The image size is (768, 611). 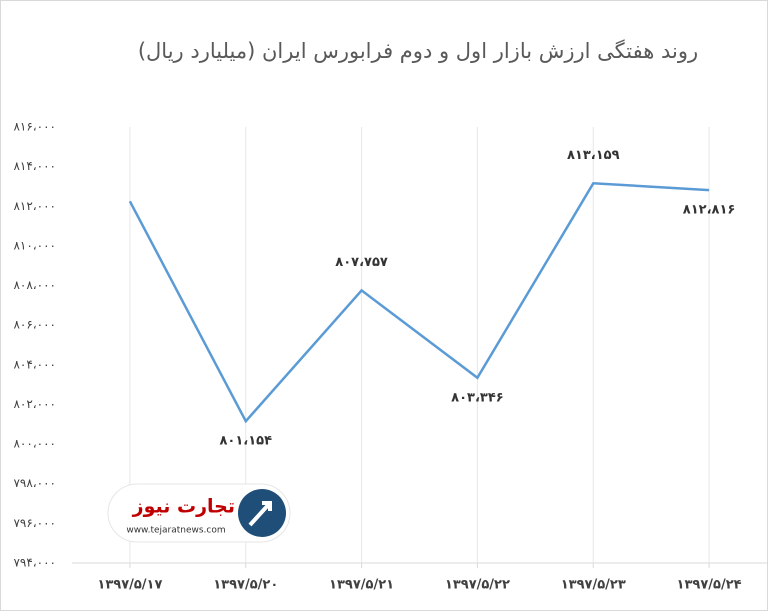 I want to click on y-tick-label: ۸۰۸،۰۰۰, so click(x=34, y=285).